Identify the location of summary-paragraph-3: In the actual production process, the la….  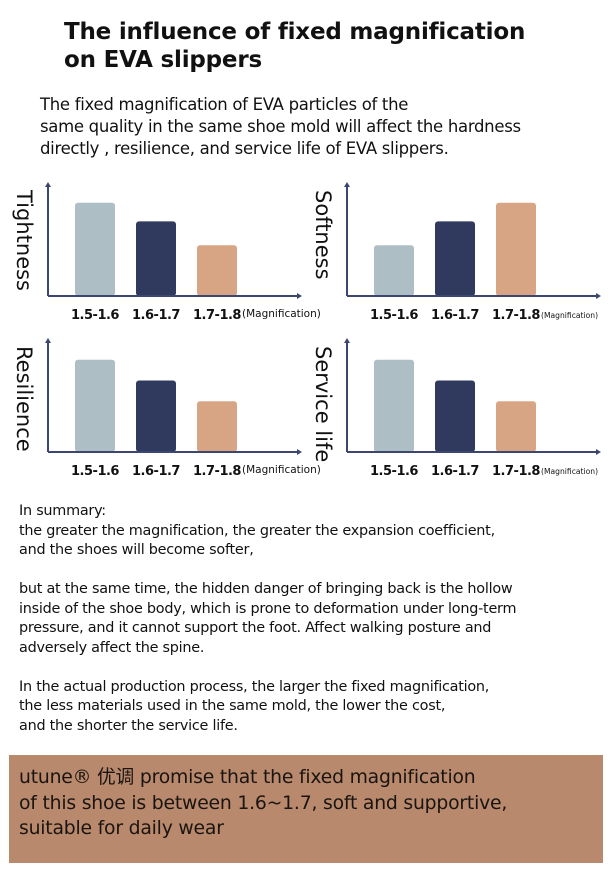
(311, 707).